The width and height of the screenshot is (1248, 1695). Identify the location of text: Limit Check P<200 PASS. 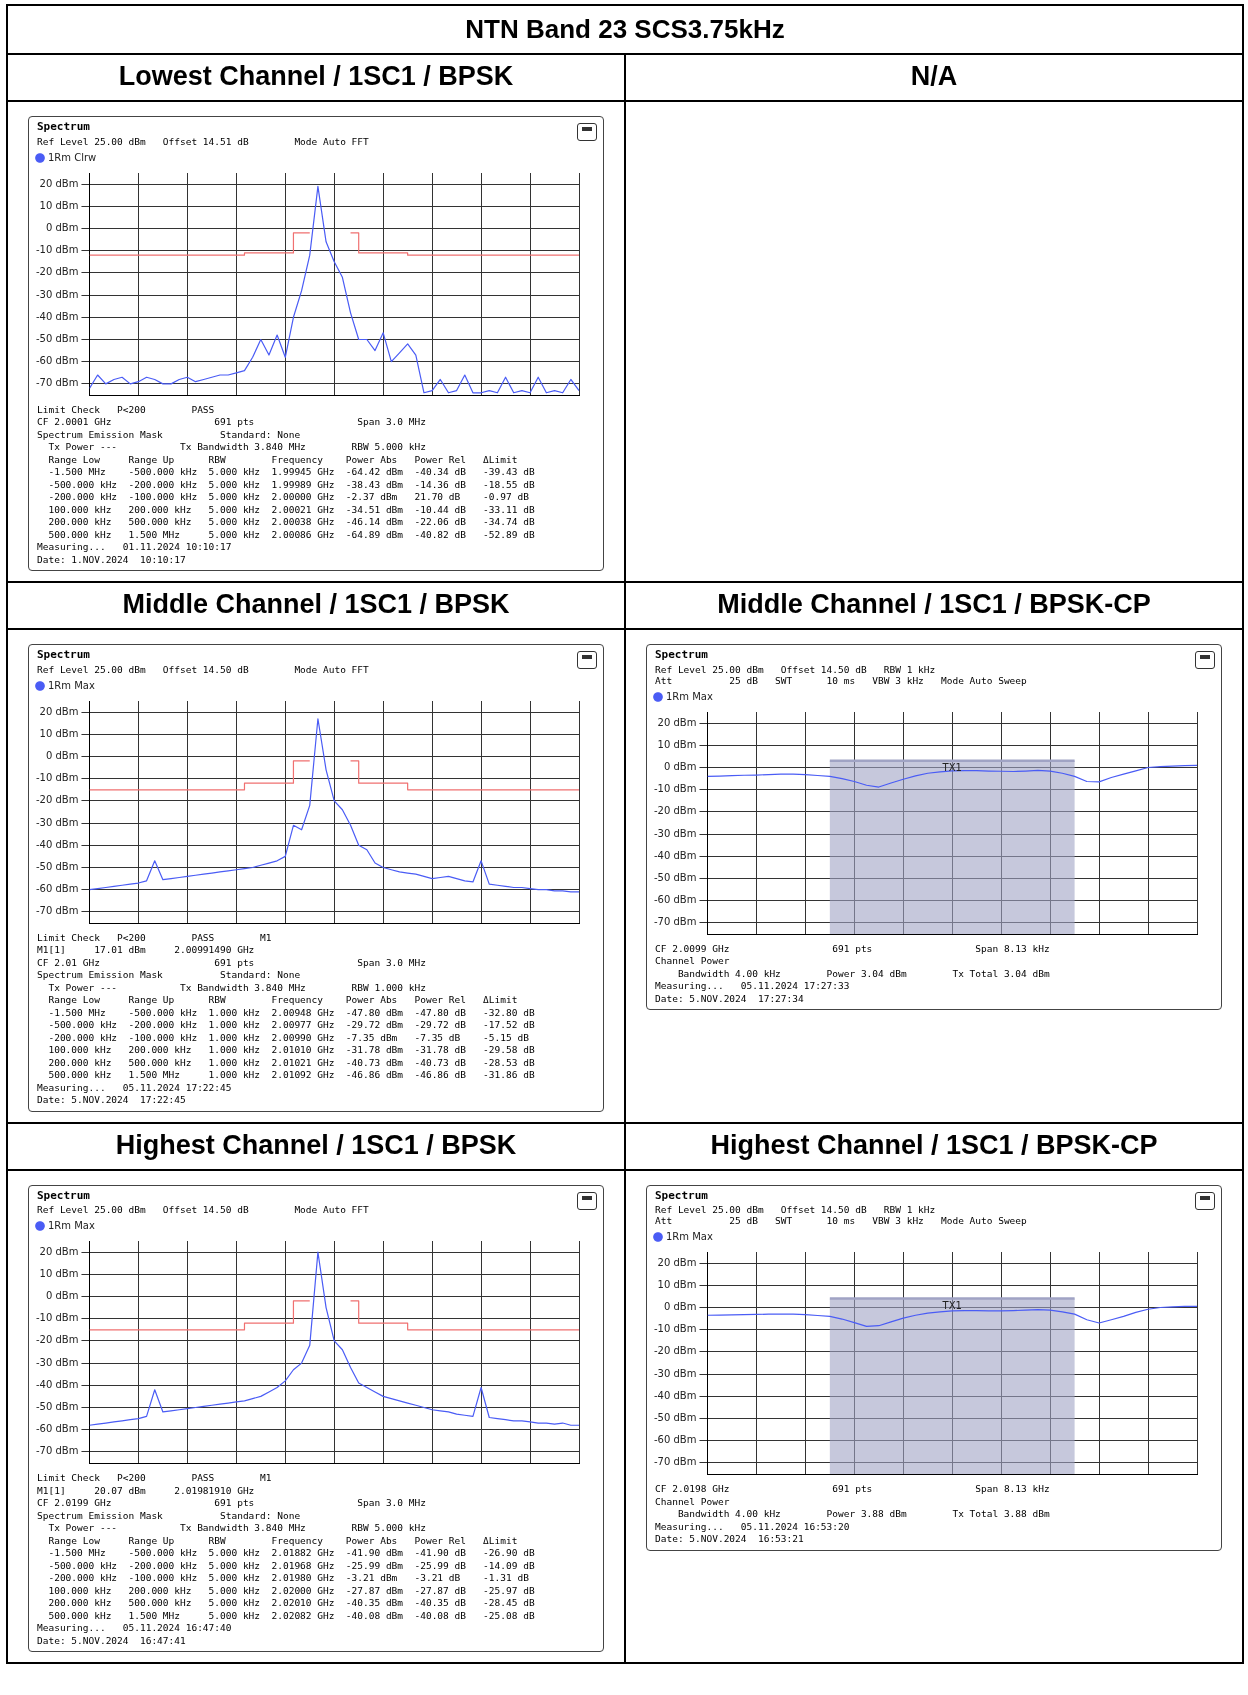
(126, 409).